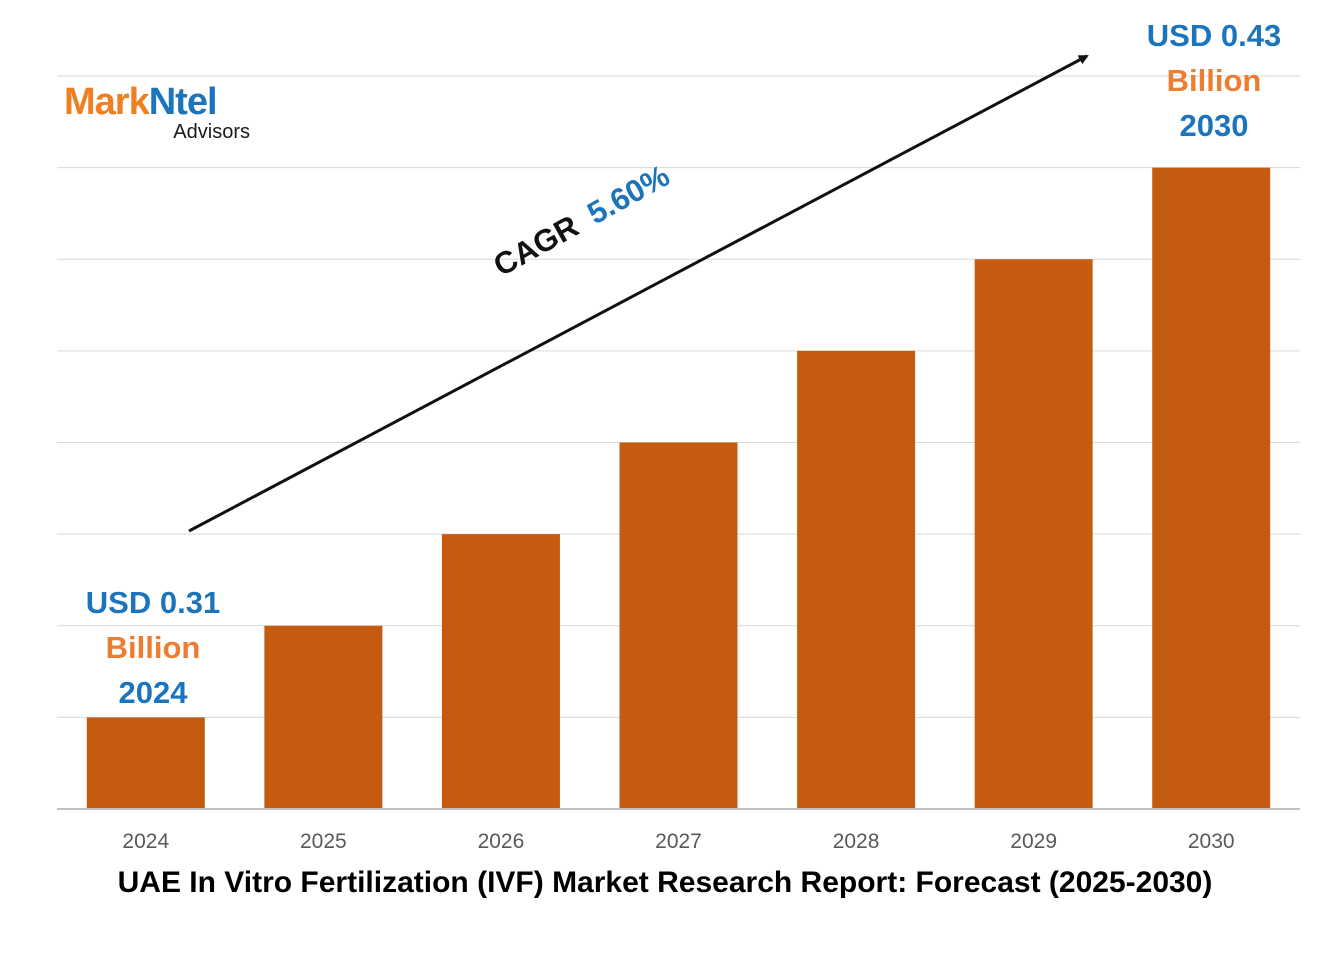 Image resolution: width=1330 pixels, height=953 pixels. Describe the element at coordinates (856, 841) in the screenshot. I see `x-tick-label-2028: 2028` at that location.